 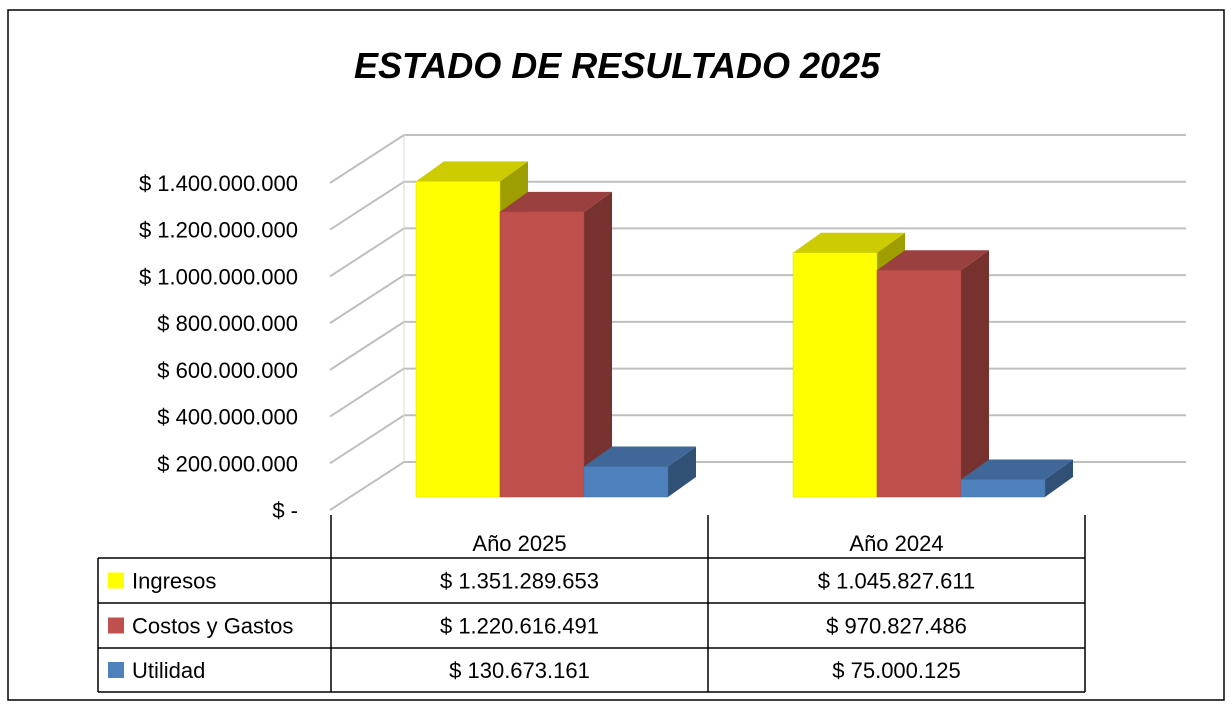 What do you see at coordinates (227, 323) in the screenshot?
I see `y-tick-label: $ 800.000.000` at bounding box center [227, 323].